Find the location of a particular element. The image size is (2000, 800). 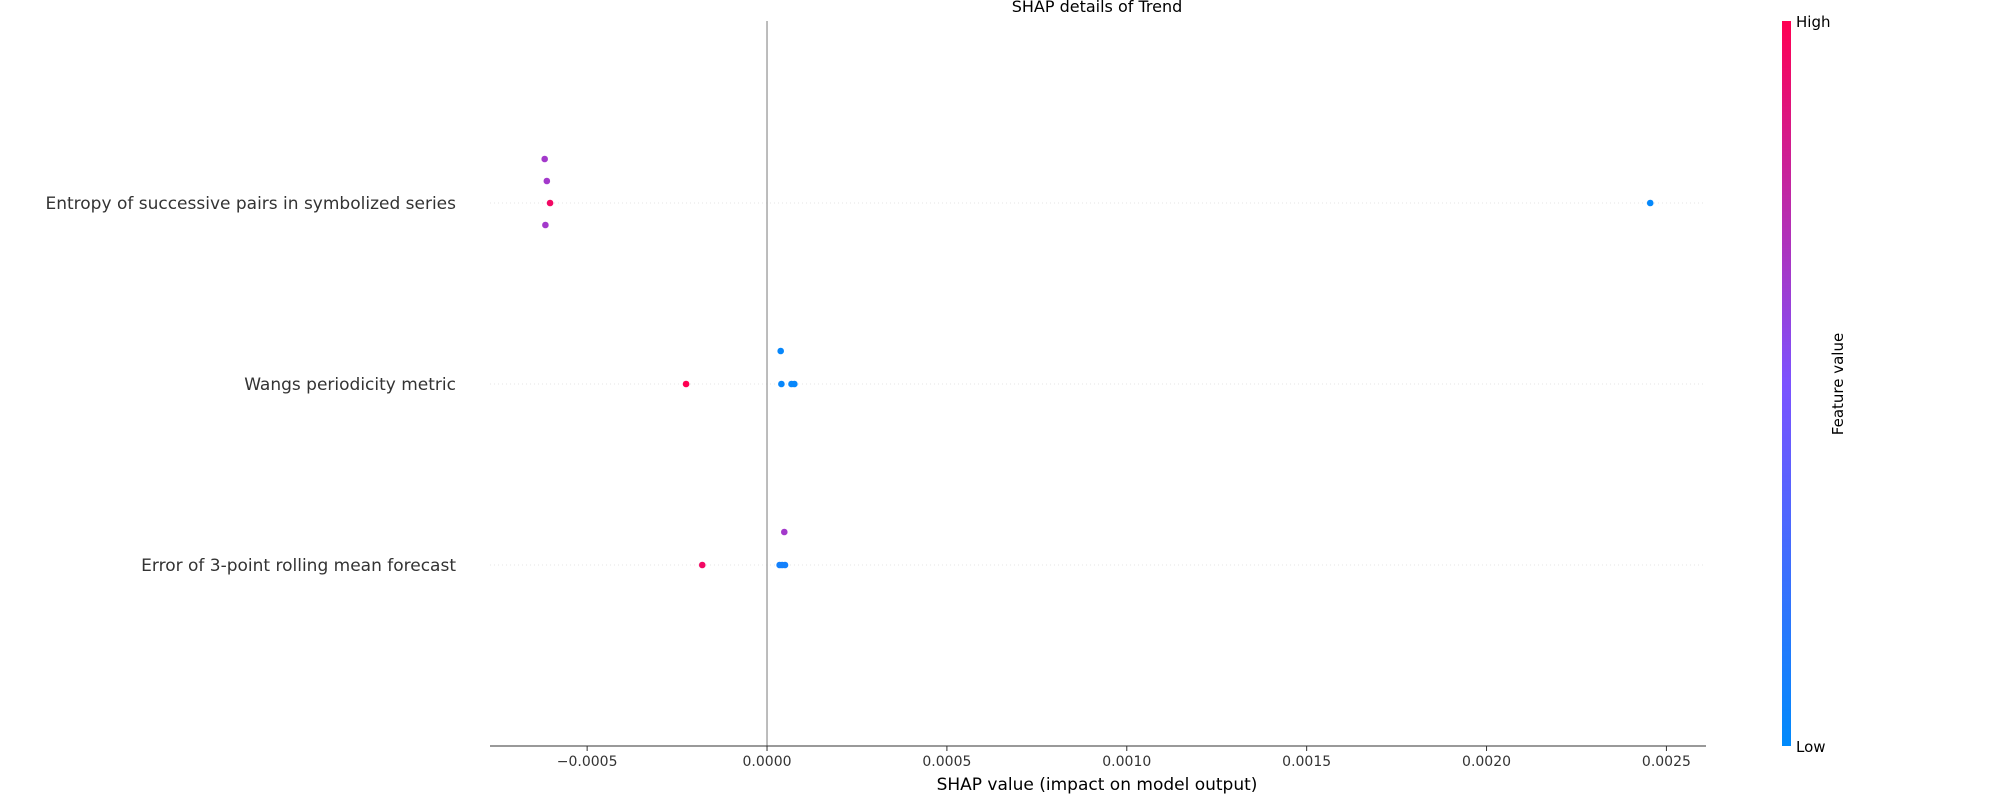

colorbar: High Low Feature value is located at coordinates (1814, 384).